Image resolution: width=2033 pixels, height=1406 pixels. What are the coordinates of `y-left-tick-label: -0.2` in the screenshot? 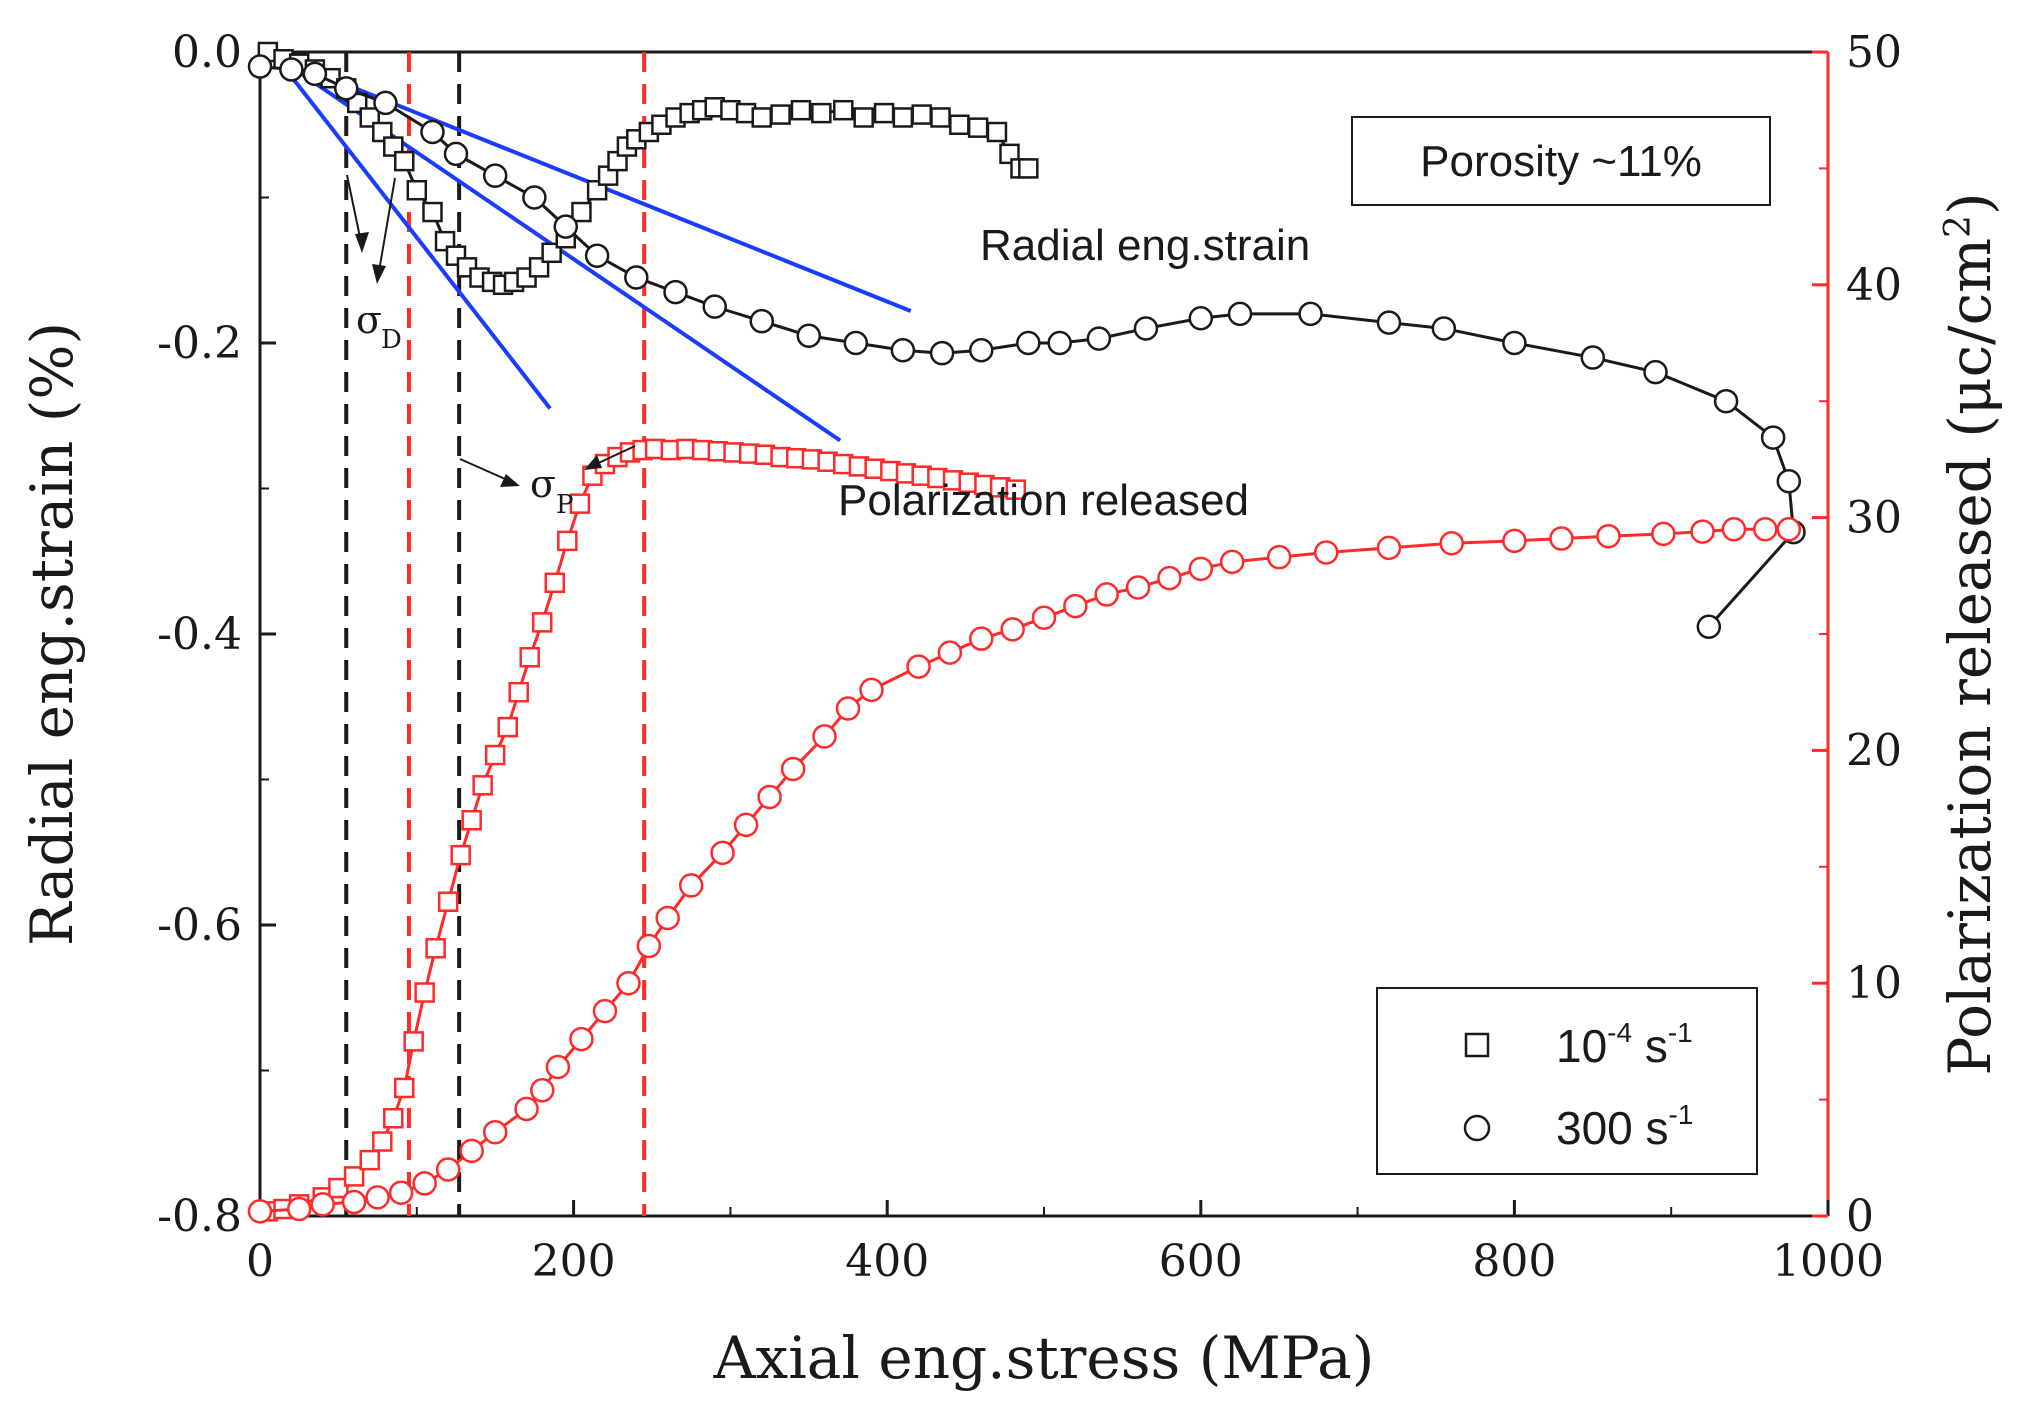 It's located at (199, 343).